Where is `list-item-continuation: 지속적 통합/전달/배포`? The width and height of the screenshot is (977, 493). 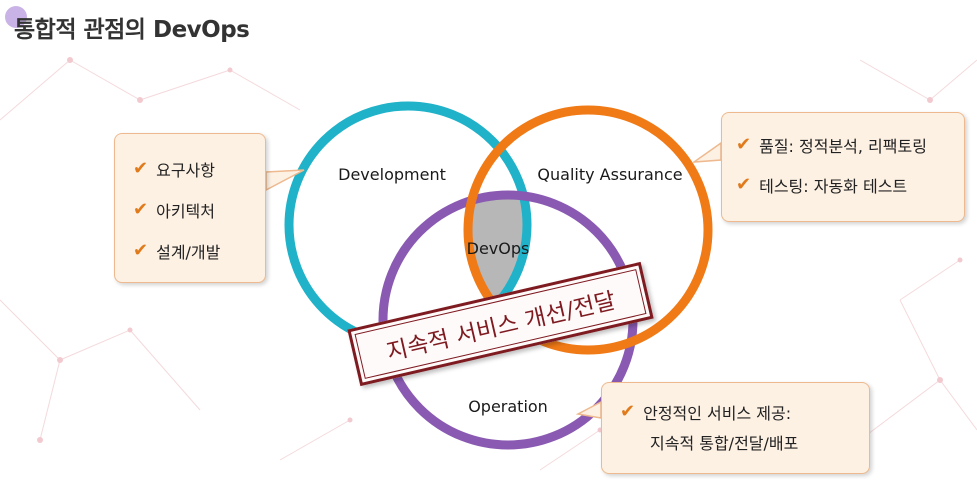
list-item-continuation: 지속적 통합/전달/배포 is located at coordinates (744, 442).